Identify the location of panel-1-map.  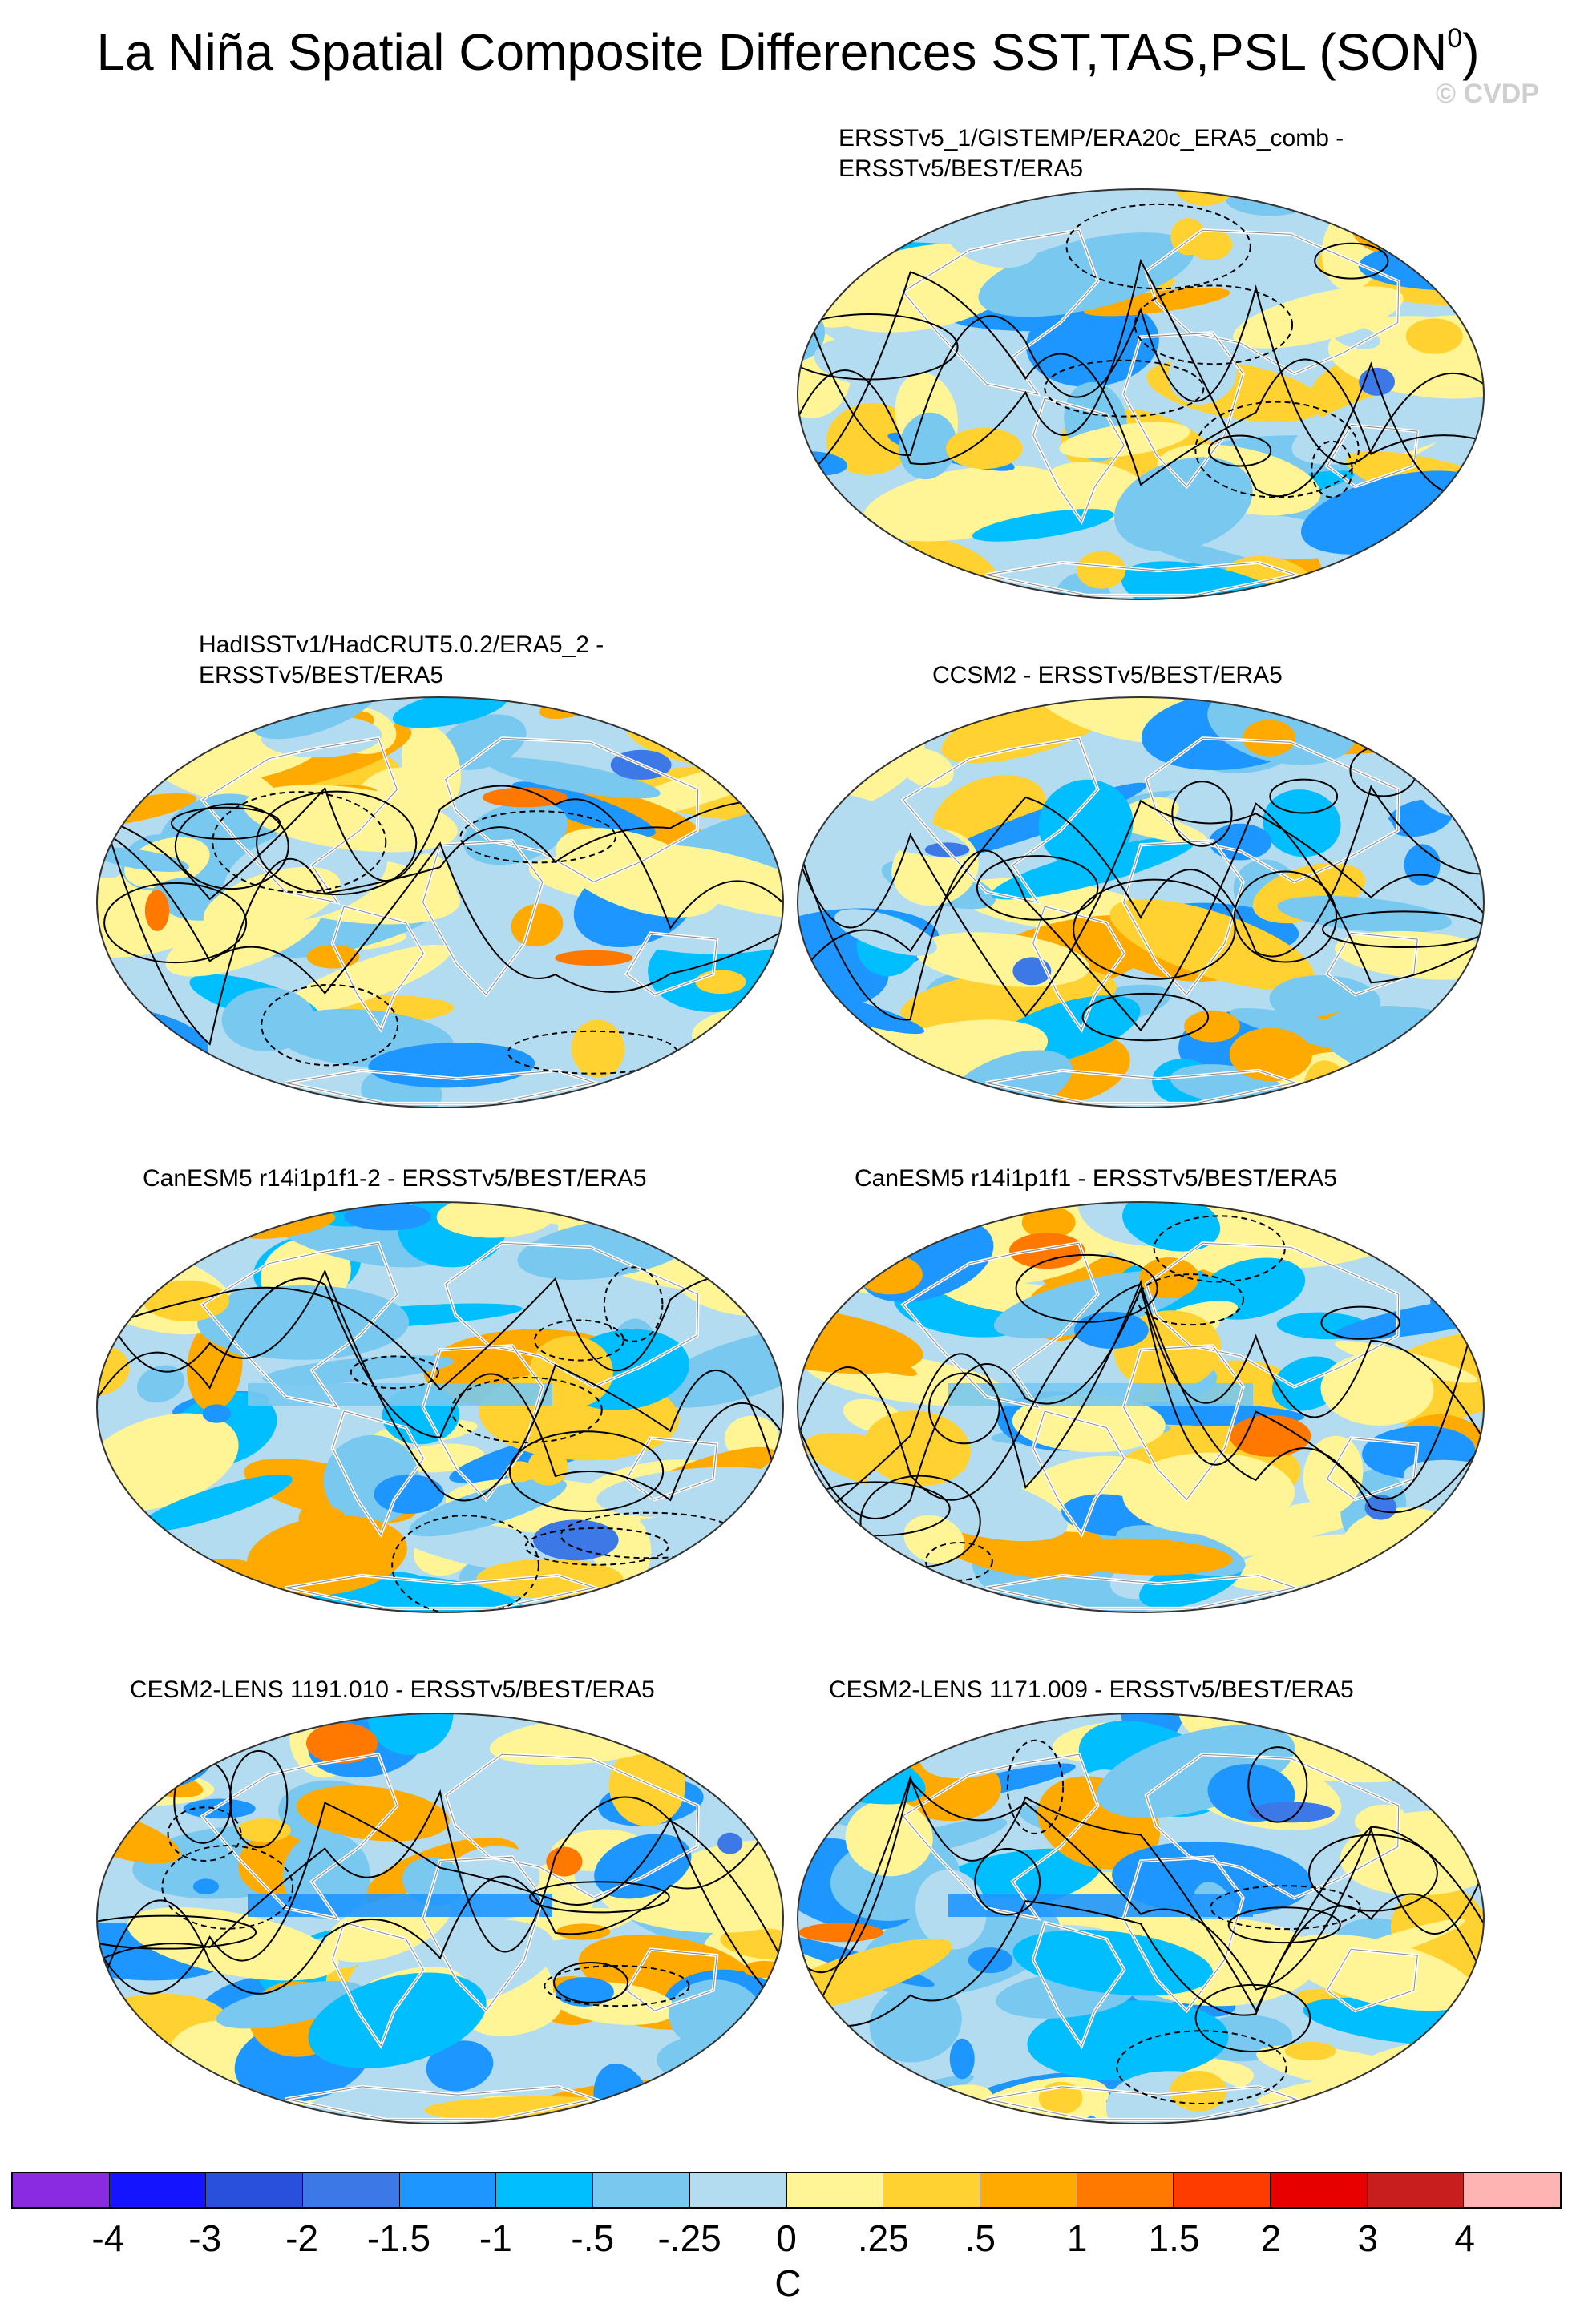
(1141, 394).